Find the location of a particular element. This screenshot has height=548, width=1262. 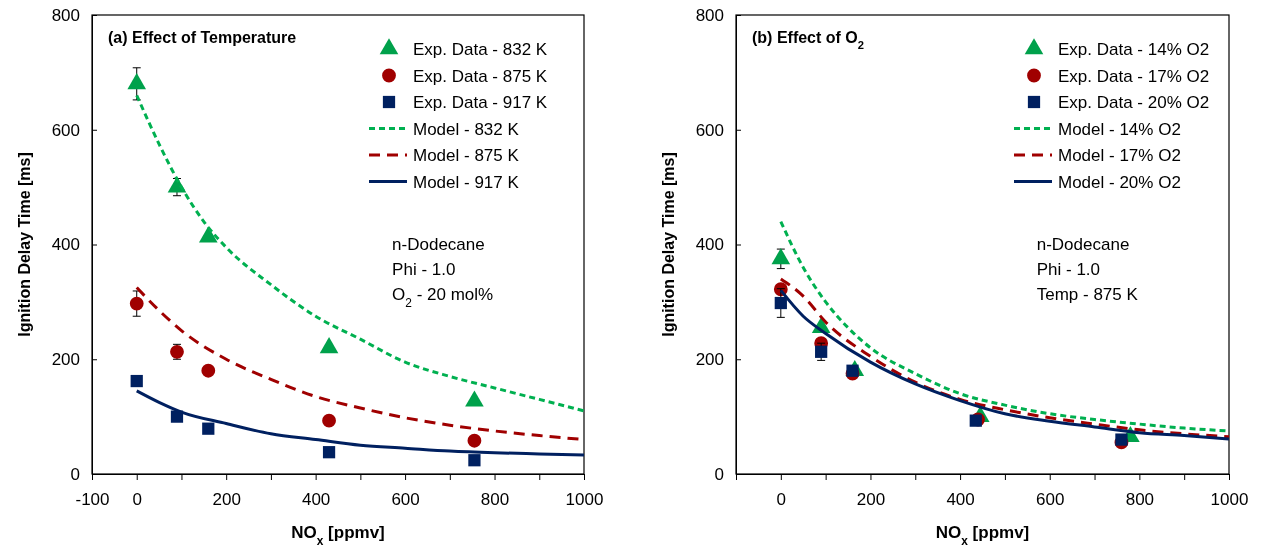

legend-label: Model - 20% O2 is located at coordinates (1119, 182).